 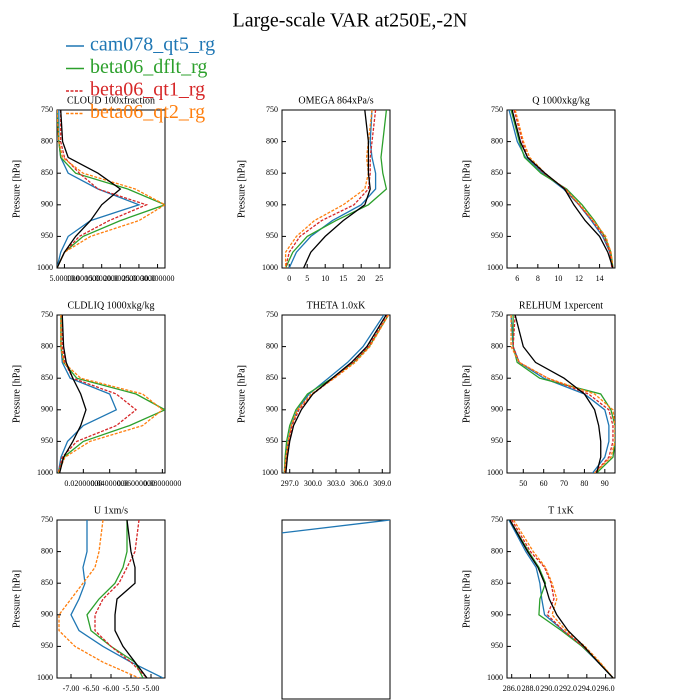 What do you see at coordinates (336, 483) in the screenshot?
I see `x-tick-label: 303.0` at bounding box center [336, 483].